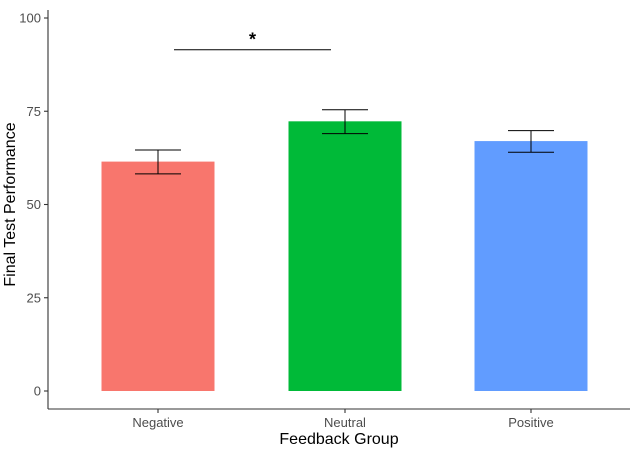 This screenshot has height=450, width=644. I want to click on bar-negative, so click(158, 276).